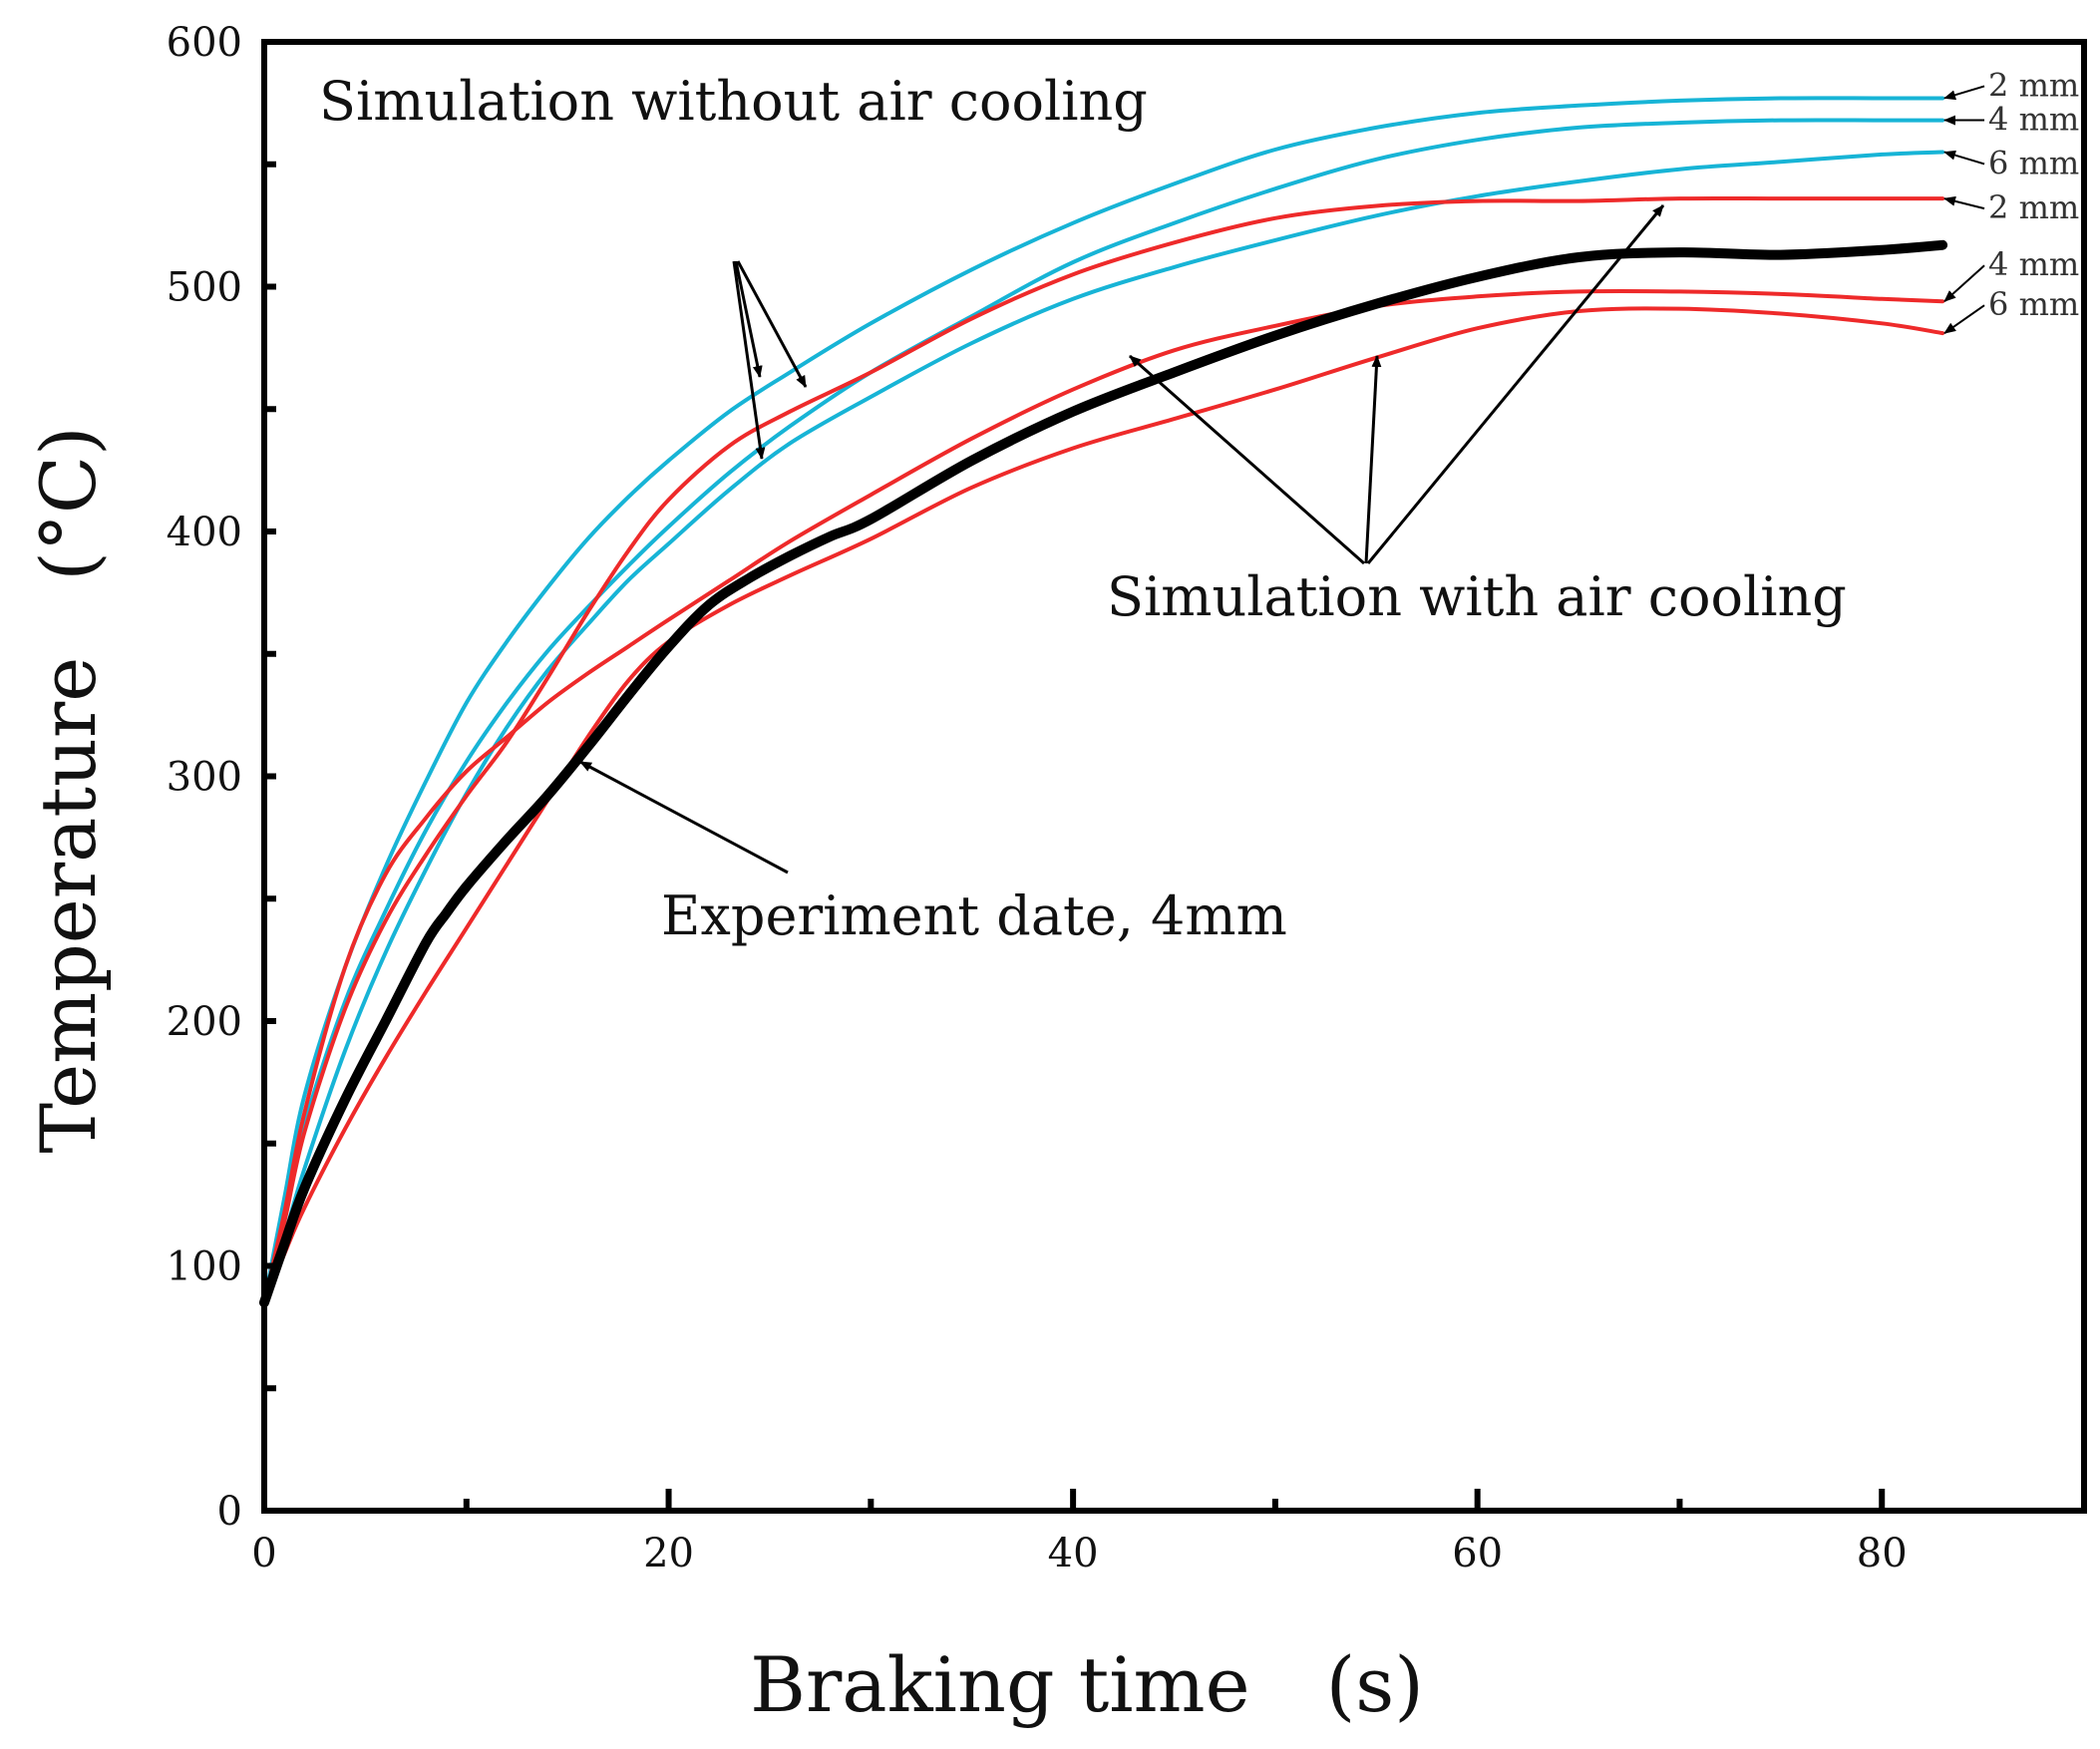 The image size is (2100, 1749). What do you see at coordinates (668, 1553) in the screenshot?
I see `x-tick-label: 20` at bounding box center [668, 1553].